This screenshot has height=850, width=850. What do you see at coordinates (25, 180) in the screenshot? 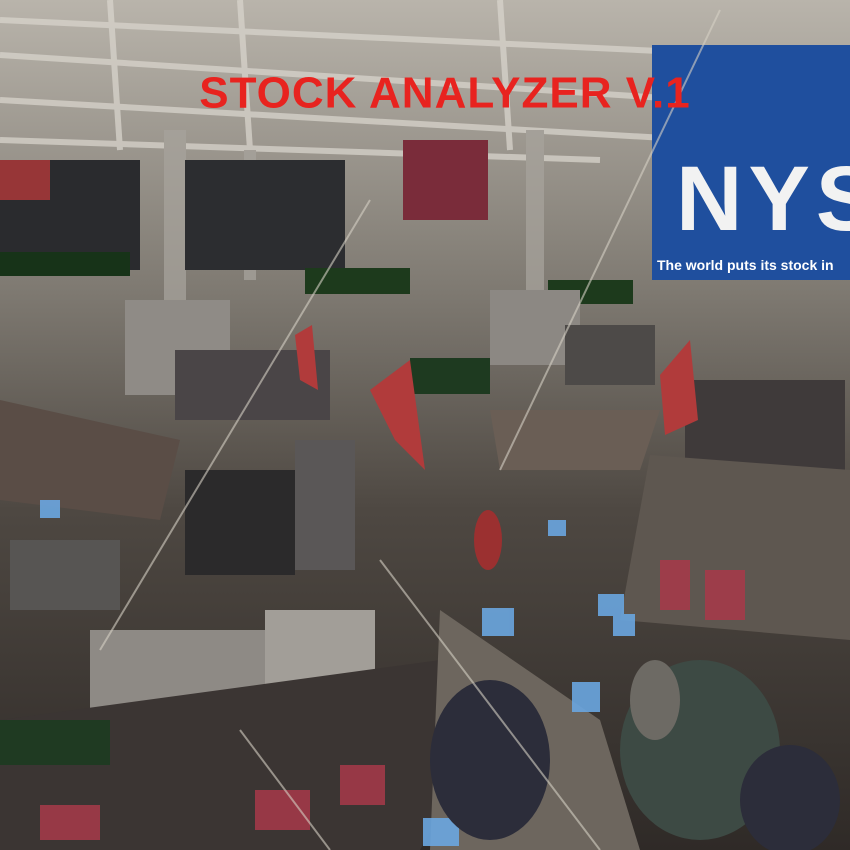
I see `flag` at bounding box center [25, 180].